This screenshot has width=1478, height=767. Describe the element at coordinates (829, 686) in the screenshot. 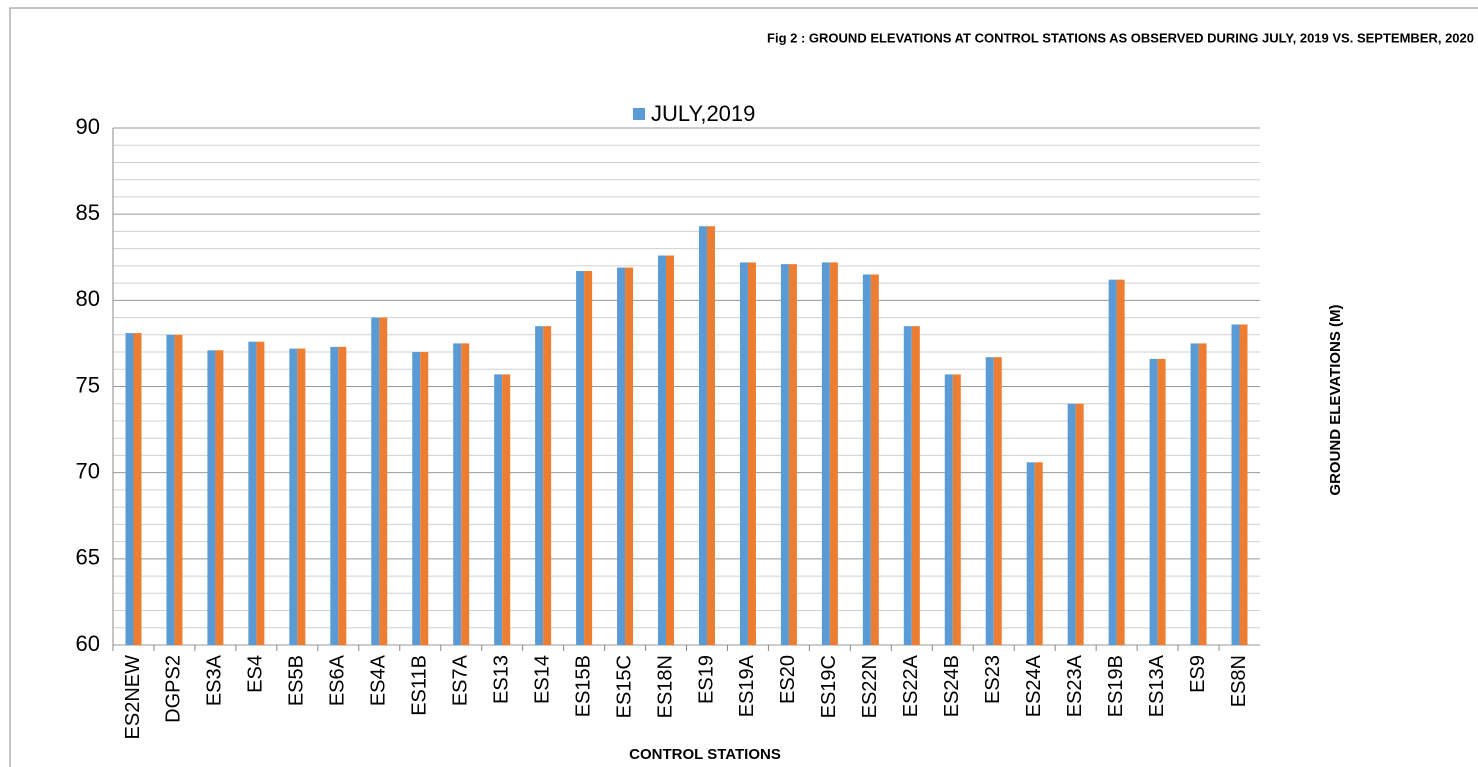

I see `x-tick-label: ES19C` at that location.